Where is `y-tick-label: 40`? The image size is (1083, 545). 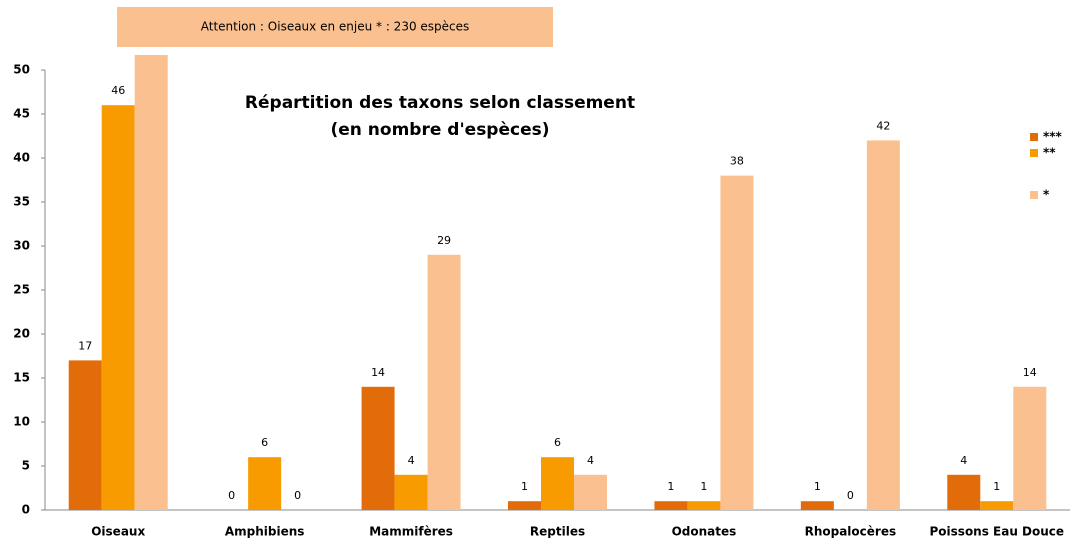
y-tick-label: 40 is located at coordinates (21, 158).